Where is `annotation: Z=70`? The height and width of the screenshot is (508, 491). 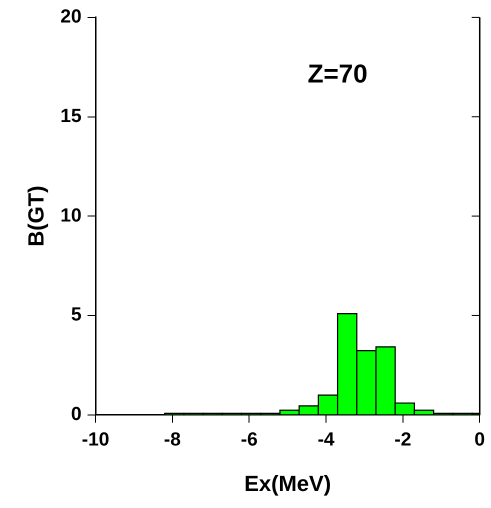 annotation: Z=70 is located at coordinates (338, 73).